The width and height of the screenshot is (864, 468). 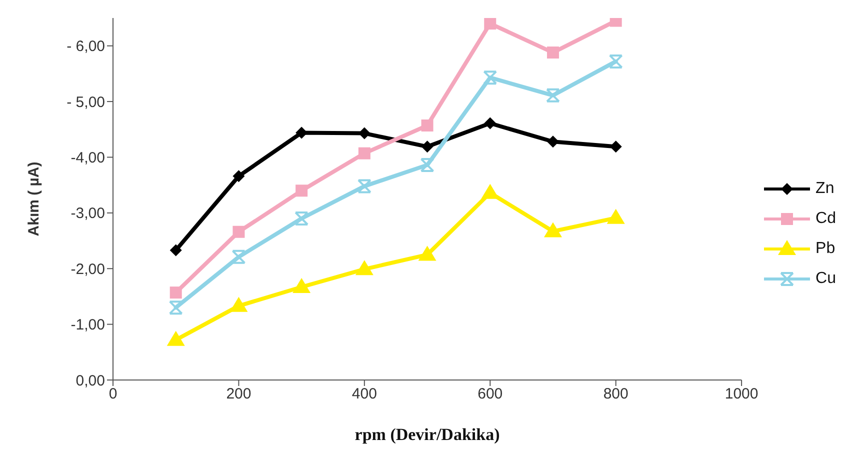 What do you see at coordinates (113, 394) in the screenshot?
I see `x-tick-label: 0` at bounding box center [113, 394].